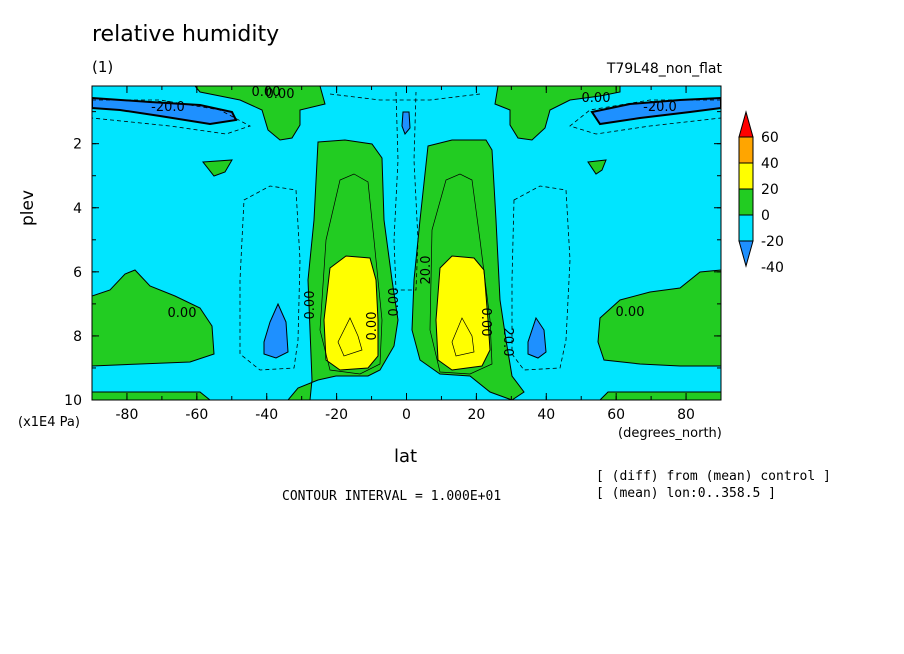 The width and height of the screenshot is (904, 654). What do you see at coordinates (746, 124) in the screenshot?
I see `colorbar-top-arrow` at bounding box center [746, 124].